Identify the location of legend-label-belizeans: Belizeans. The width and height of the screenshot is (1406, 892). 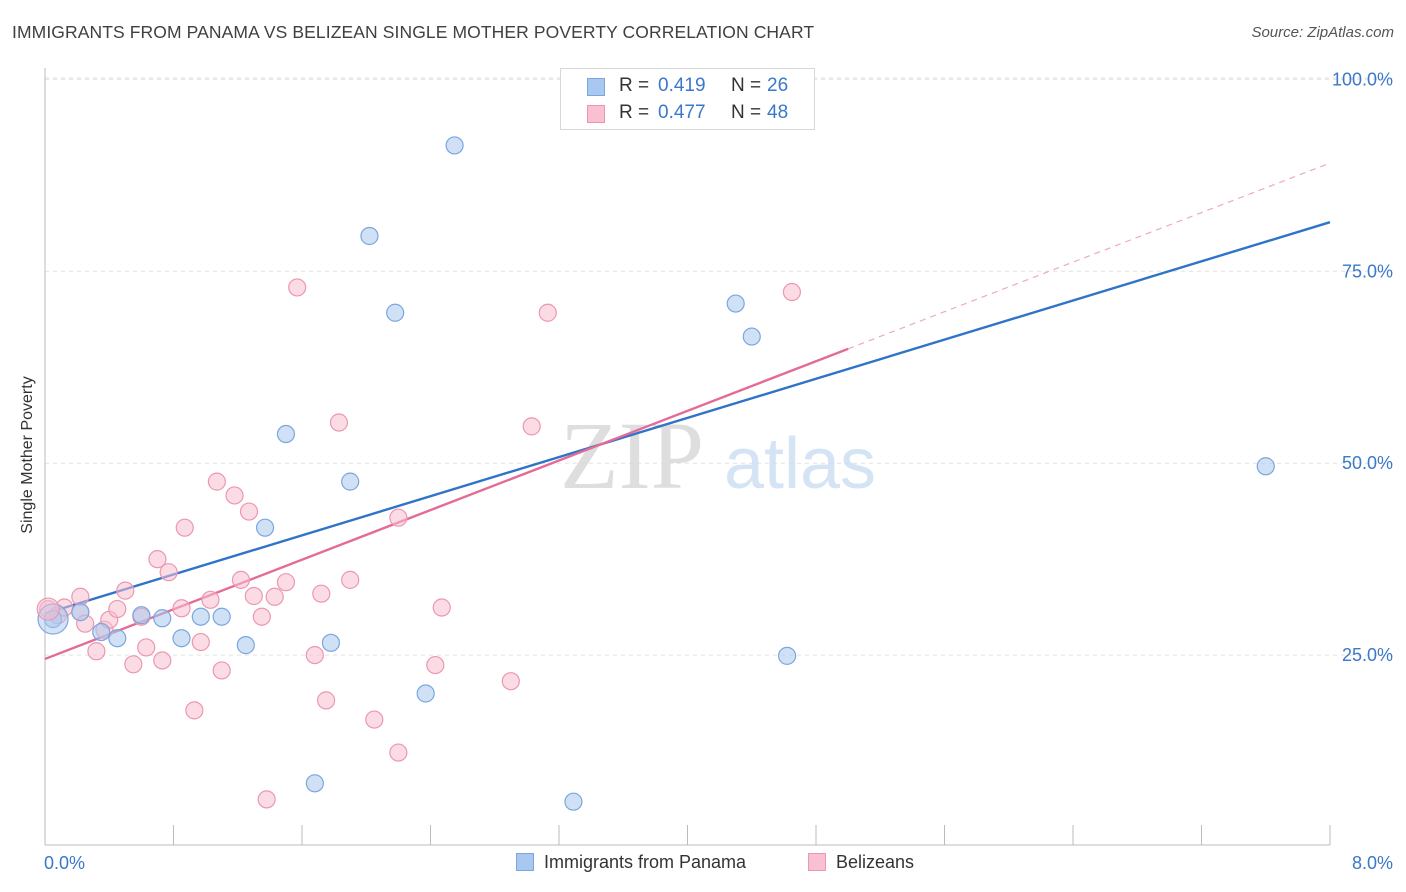
(875, 862).